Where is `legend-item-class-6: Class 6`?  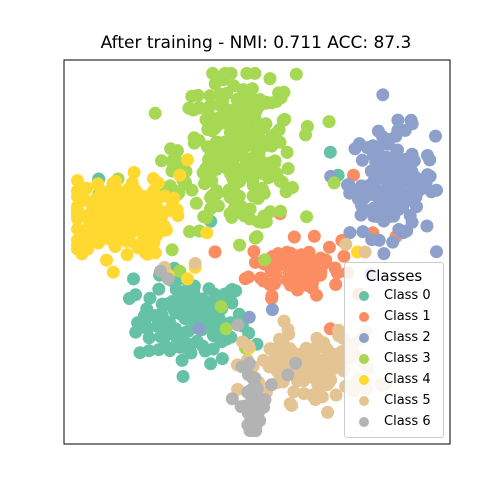 legend-item-class-6: Class 6 is located at coordinates (401, 421).